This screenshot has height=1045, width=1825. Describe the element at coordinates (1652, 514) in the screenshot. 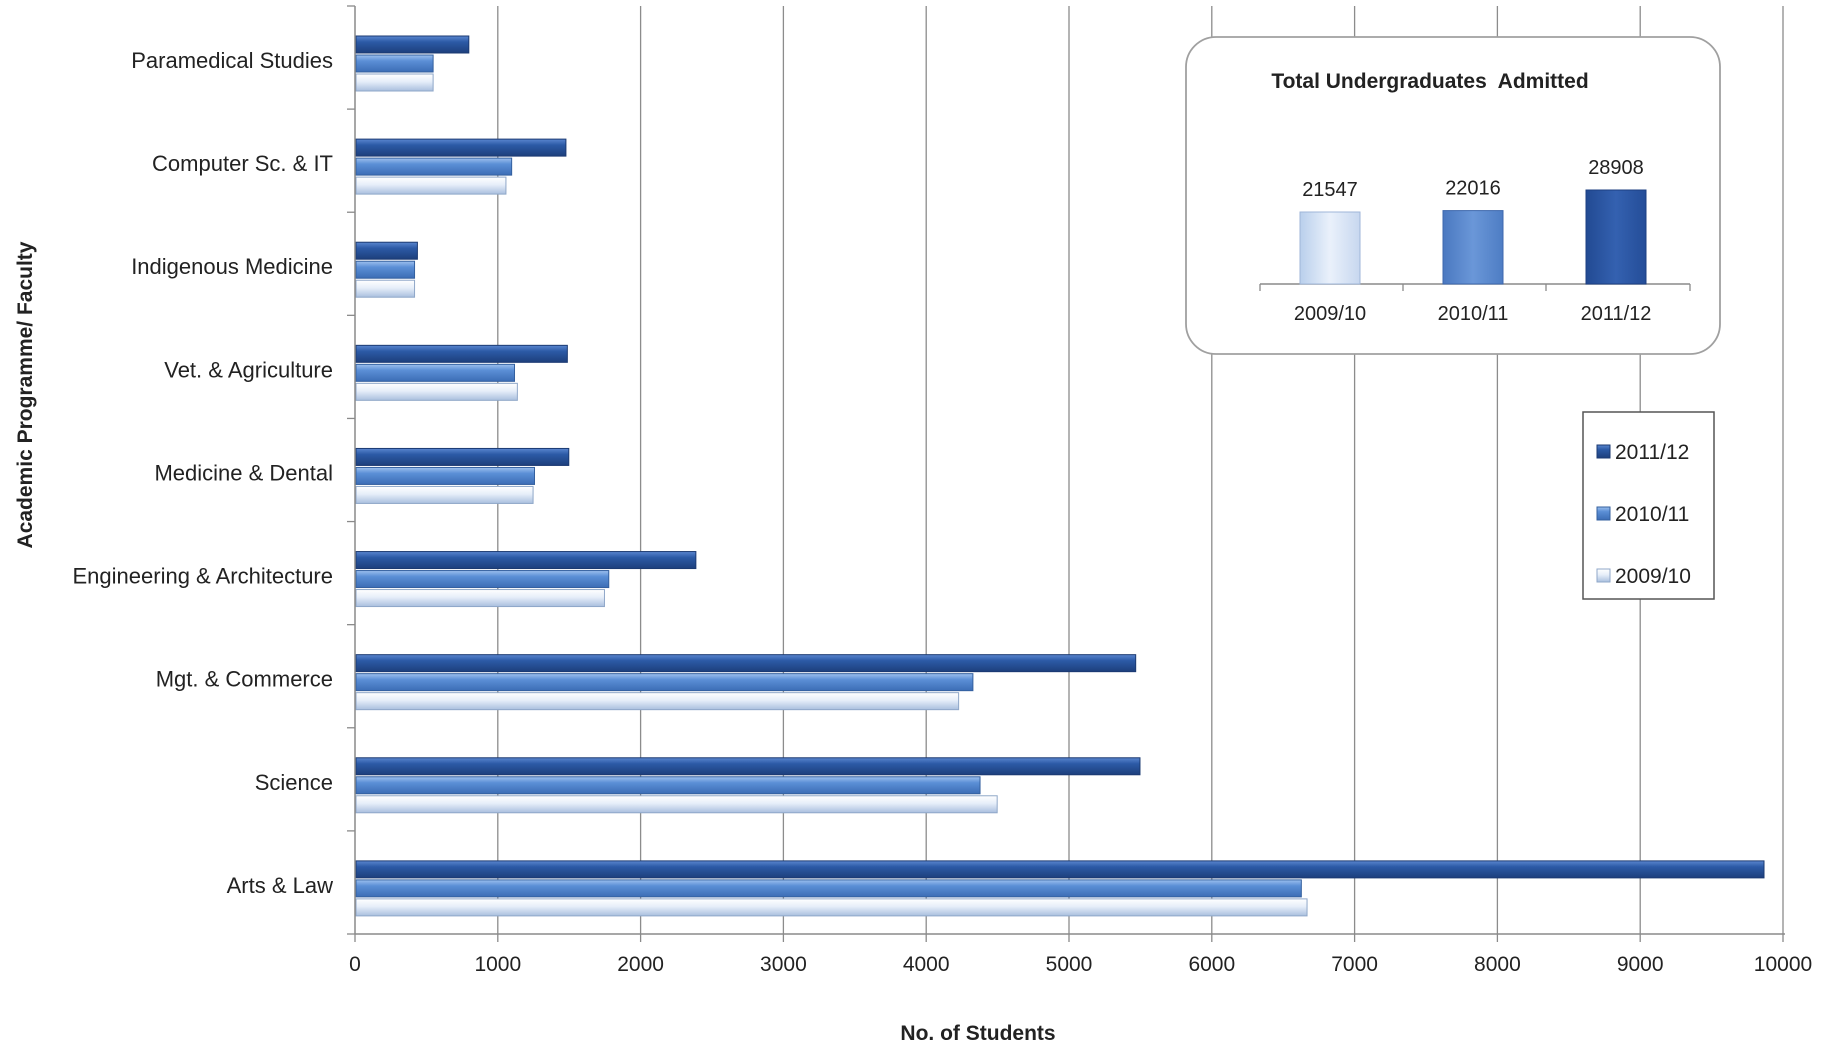

I see `legend-label: 2010/11` at that location.